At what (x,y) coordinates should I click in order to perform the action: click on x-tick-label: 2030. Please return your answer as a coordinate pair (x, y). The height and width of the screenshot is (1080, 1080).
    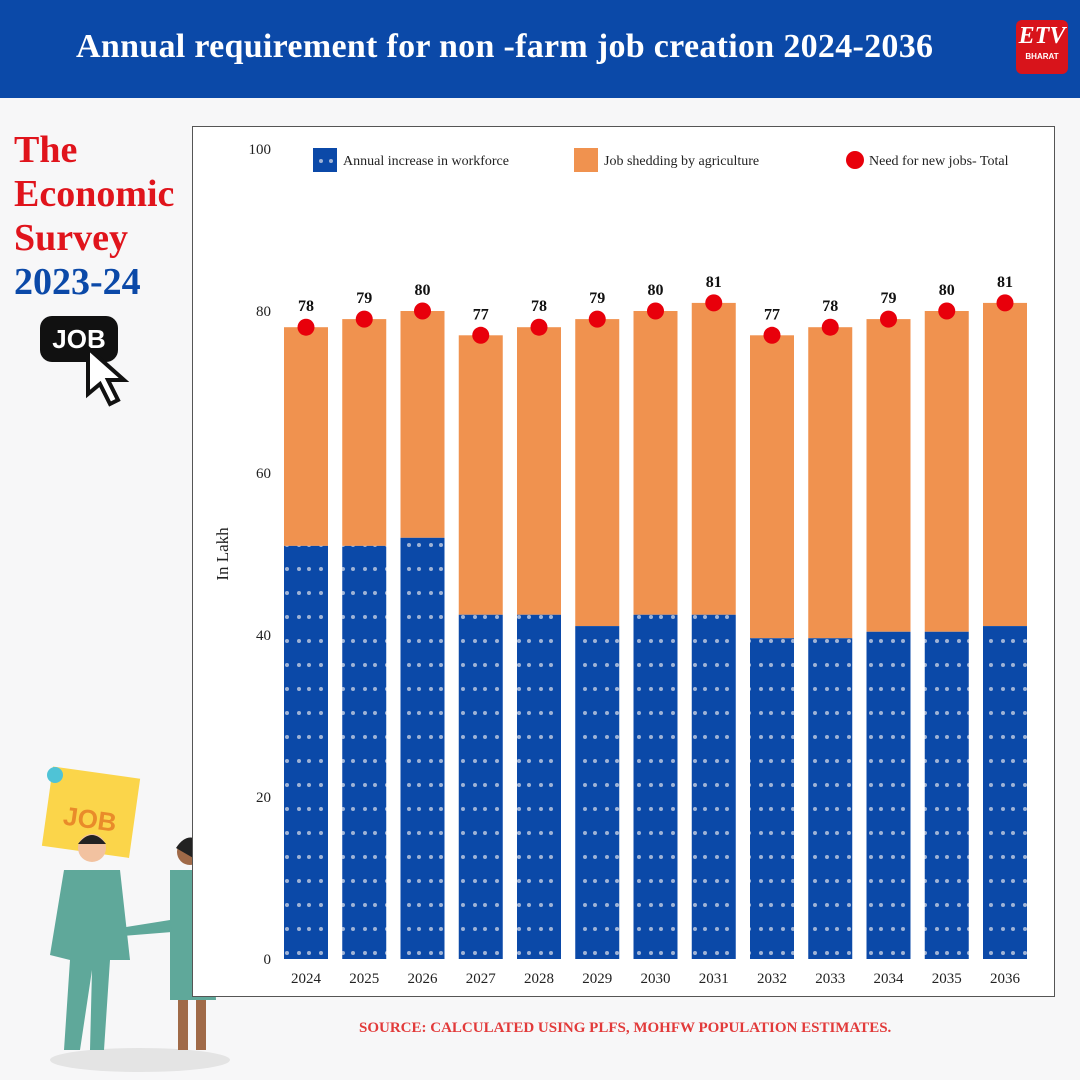
    Looking at the image, I should click on (656, 979).